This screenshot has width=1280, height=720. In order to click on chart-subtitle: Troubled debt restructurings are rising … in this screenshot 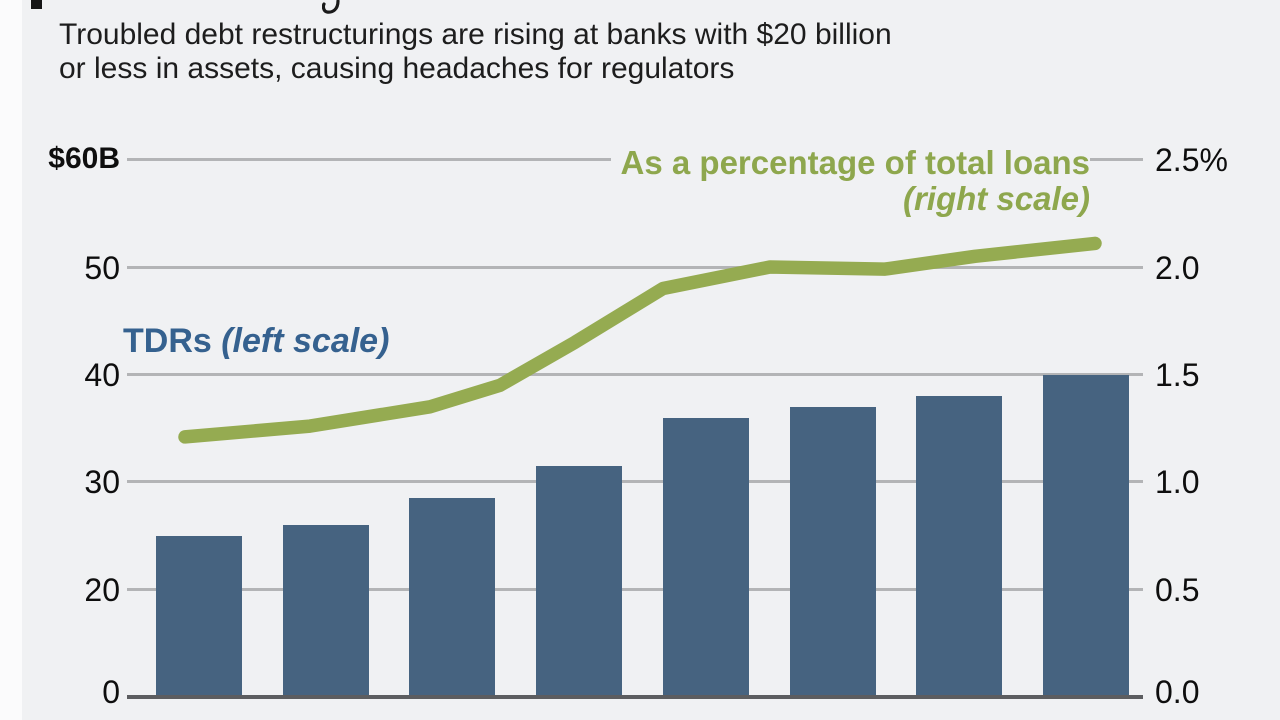, I will do `click(639, 52)`.